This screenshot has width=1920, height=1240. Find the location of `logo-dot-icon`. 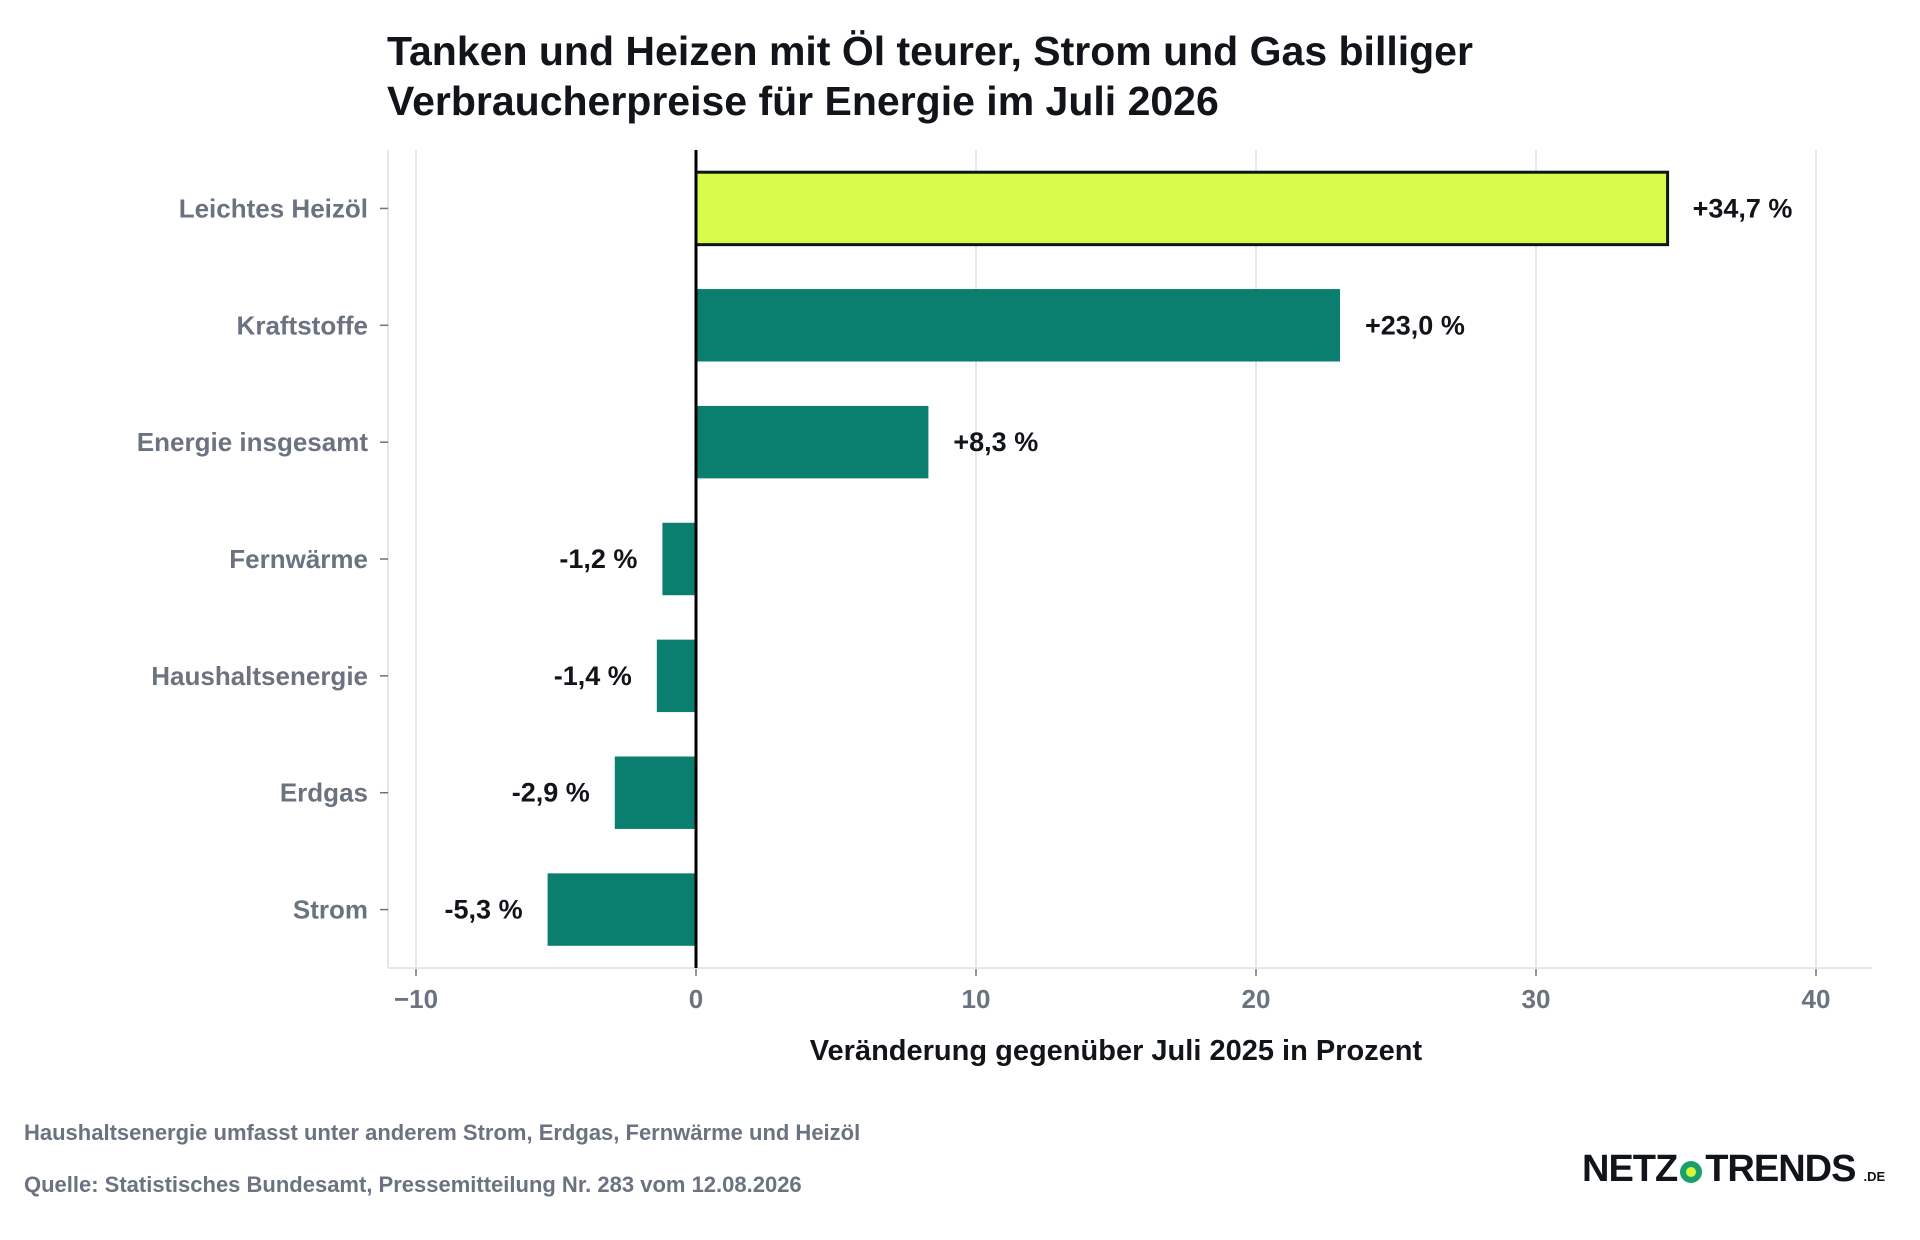

logo-dot-icon is located at coordinates (1691, 1172).